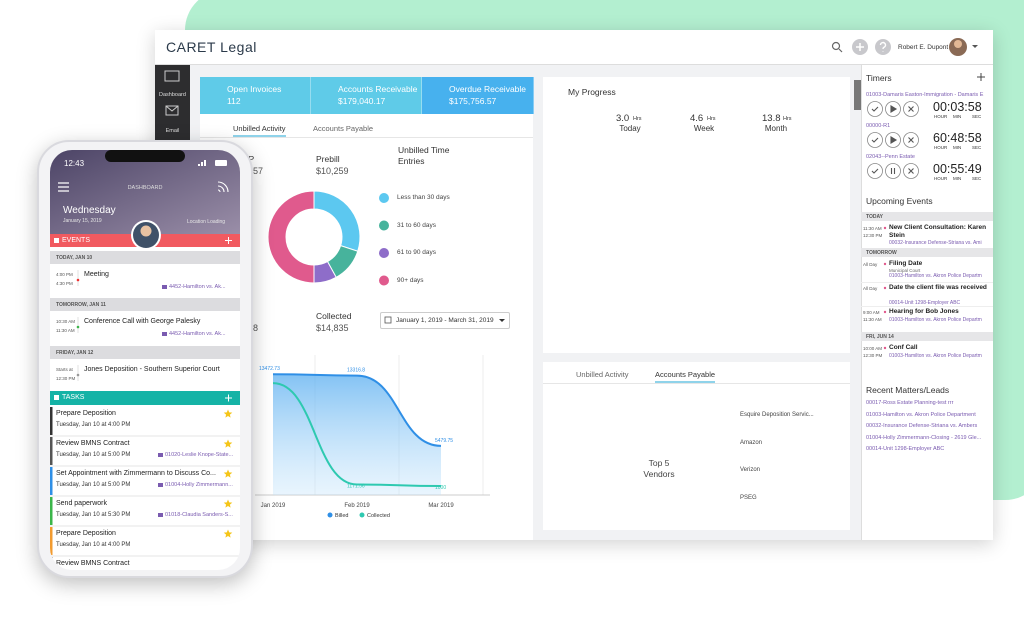 The width and height of the screenshot is (1024, 624). What do you see at coordinates (269, 369) in the screenshot?
I see `data-label: 13472.73` at bounding box center [269, 369].